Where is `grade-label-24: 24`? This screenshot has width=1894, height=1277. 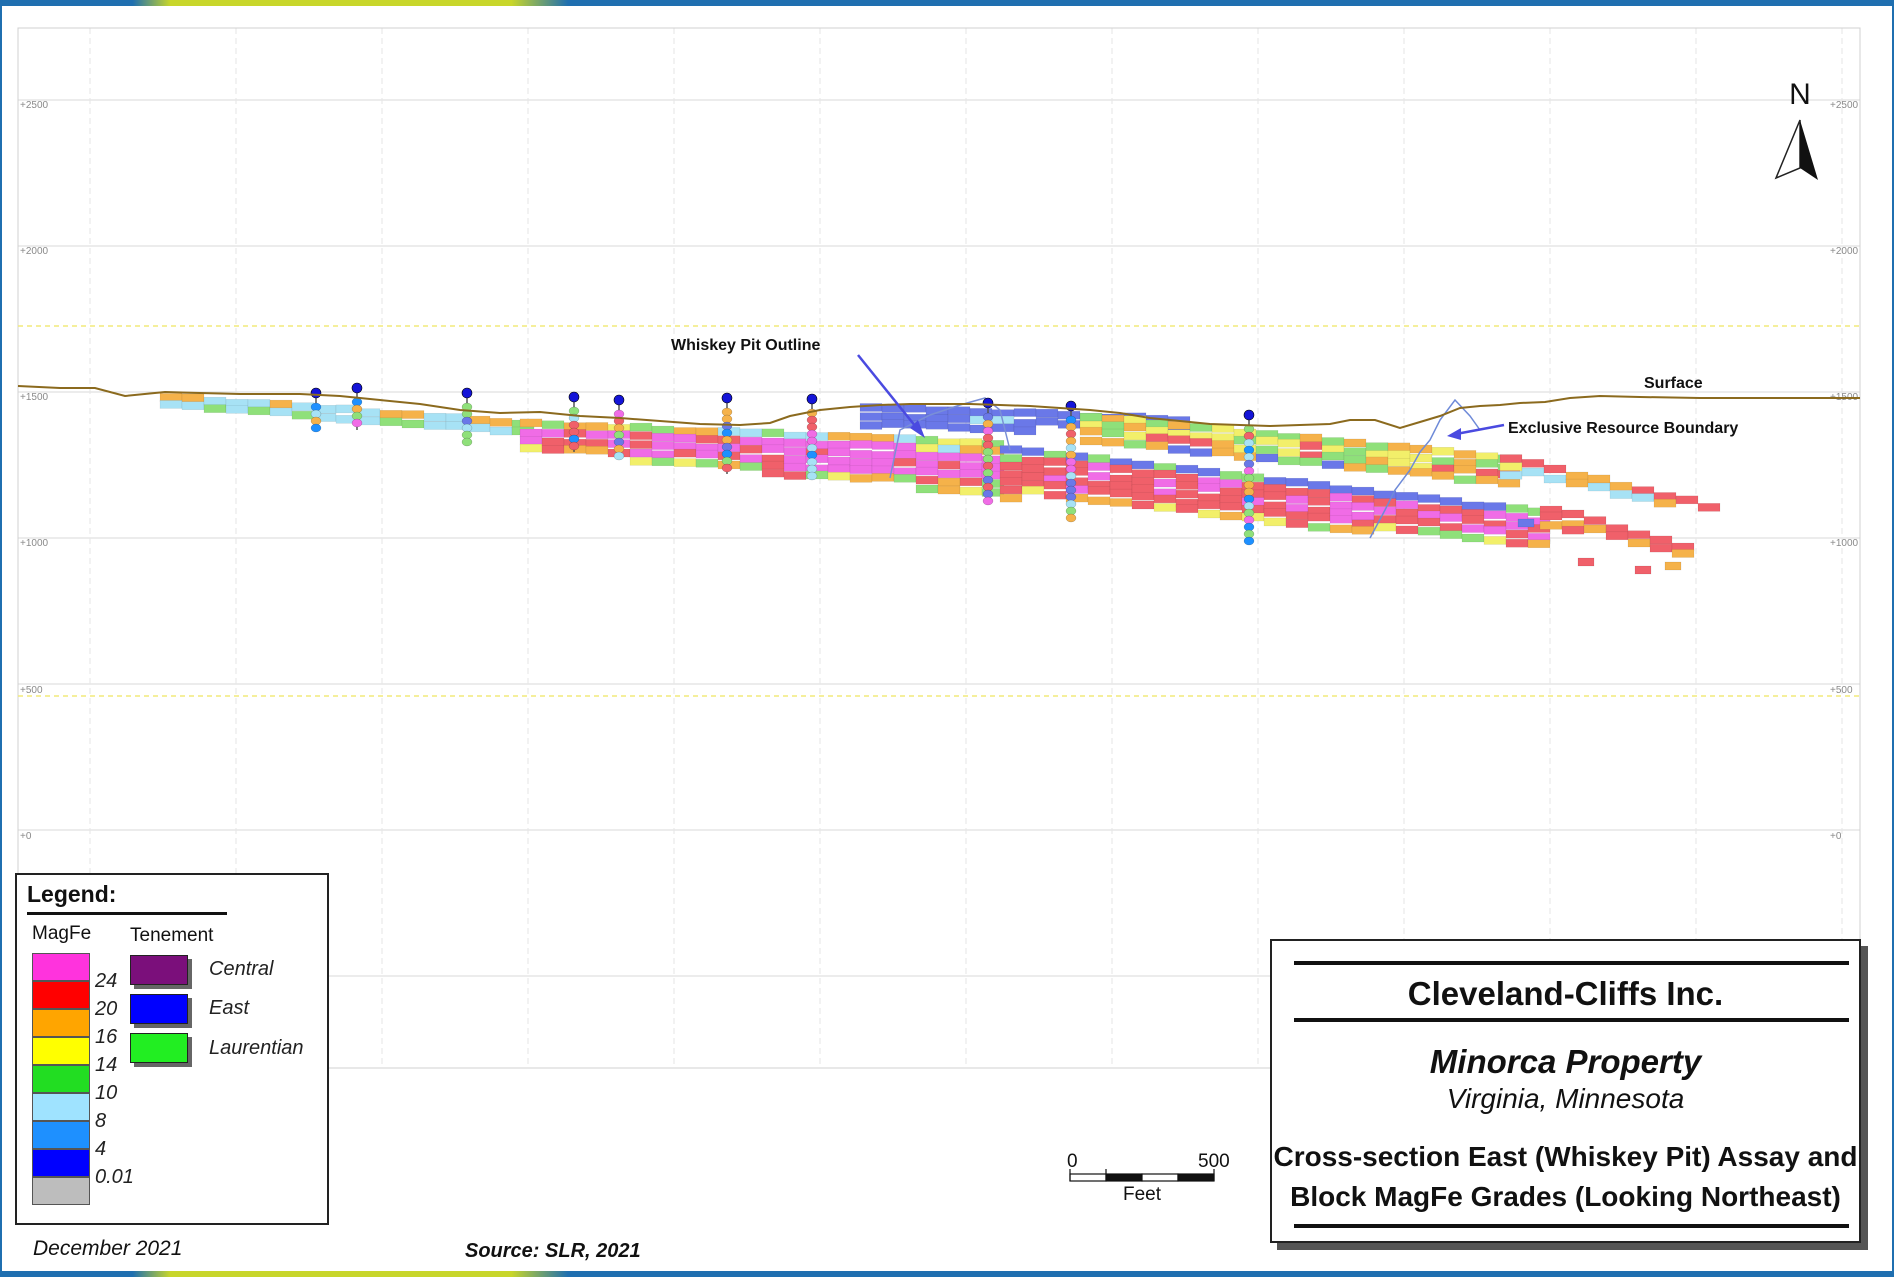
grade-label-24: 24 is located at coordinates (106, 981).